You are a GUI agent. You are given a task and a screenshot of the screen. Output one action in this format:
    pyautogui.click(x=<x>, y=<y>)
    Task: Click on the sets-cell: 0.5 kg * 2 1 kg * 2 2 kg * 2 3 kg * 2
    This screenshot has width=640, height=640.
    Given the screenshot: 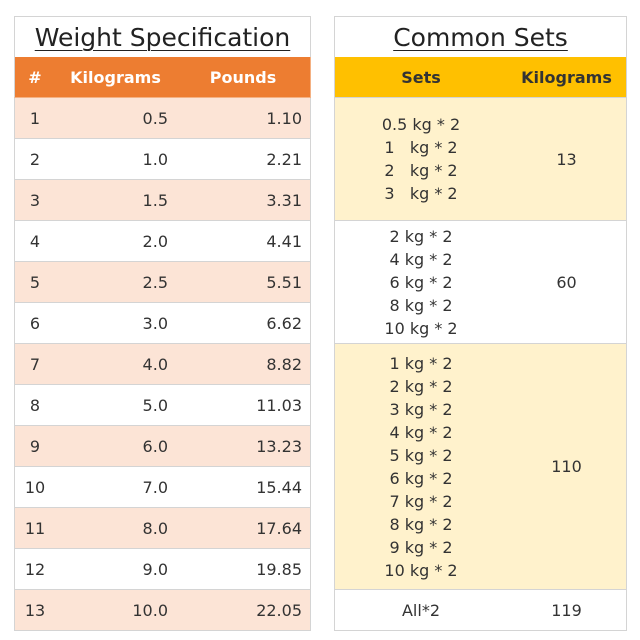 What is the action you would take?
    pyautogui.click(x=421, y=159)
    